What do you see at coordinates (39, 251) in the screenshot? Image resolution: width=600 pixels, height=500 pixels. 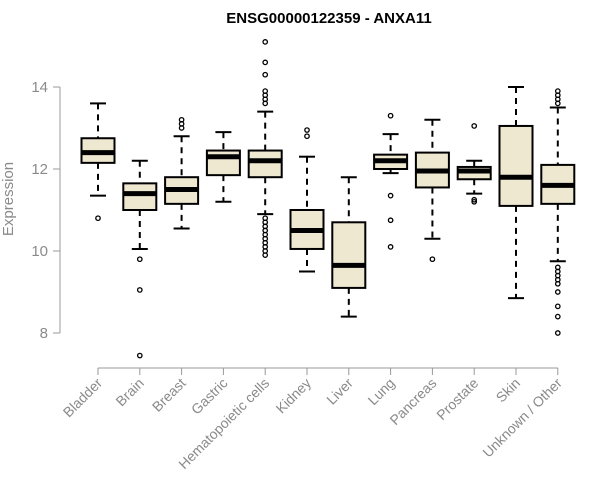 I see `y-tick-label: 10` at bounding box center [39, 251].